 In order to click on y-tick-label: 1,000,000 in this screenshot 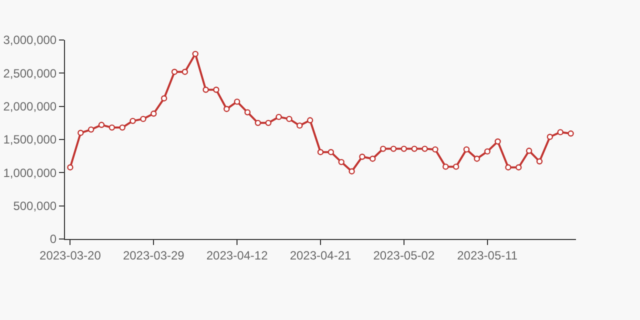, I will do `click(30, 173)`.